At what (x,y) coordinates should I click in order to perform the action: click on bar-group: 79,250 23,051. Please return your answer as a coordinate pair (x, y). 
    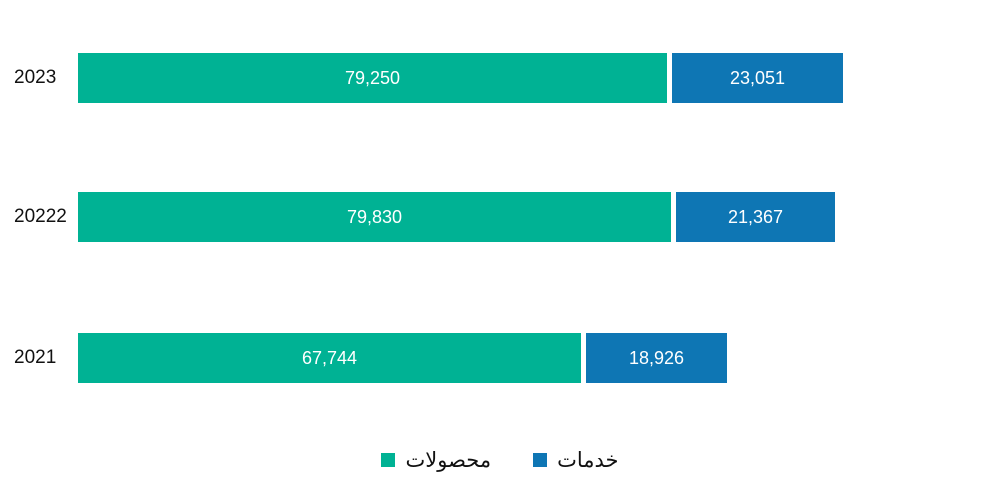
    Looking at the image, I should click on (460, 78).